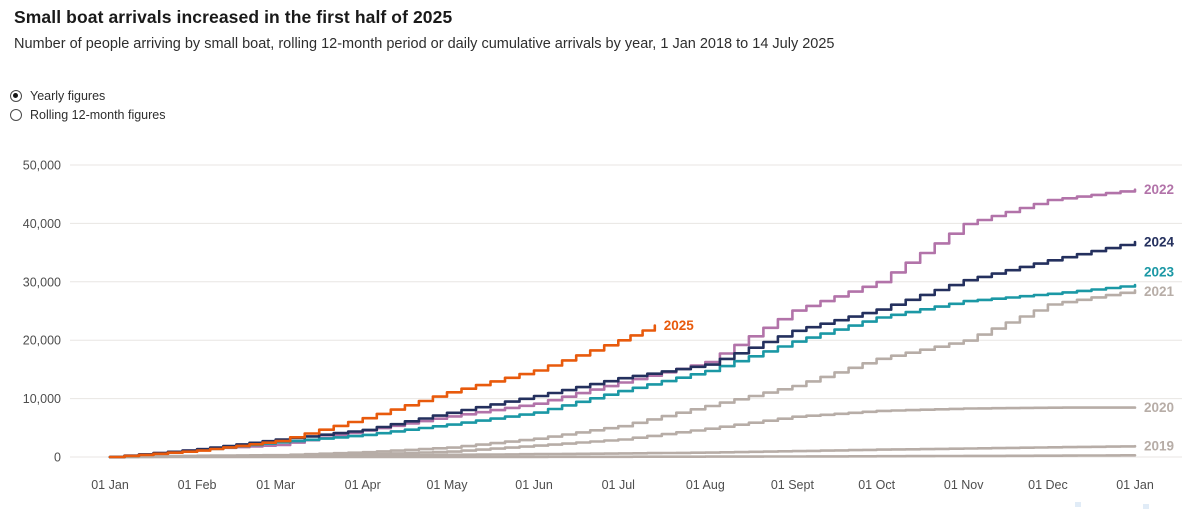 The height and width of the screenshot is (516, 1182). I want to click on radio-rolling-12-month-figures: Rolling 12-month figures, so click(88, 114).